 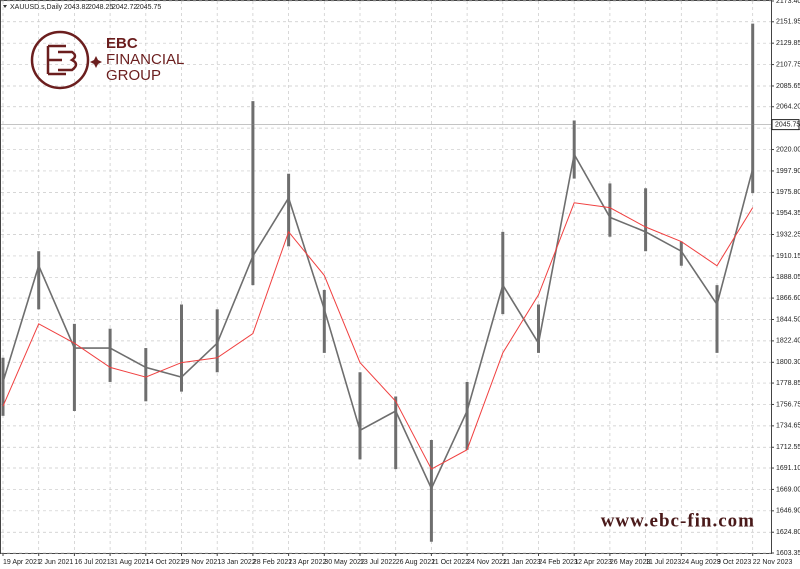 What do you see at coordinates (450, 562) in the screenshot?
I see `x-tick-label: 11 Oct 2022` at bounding box center [450, 562].